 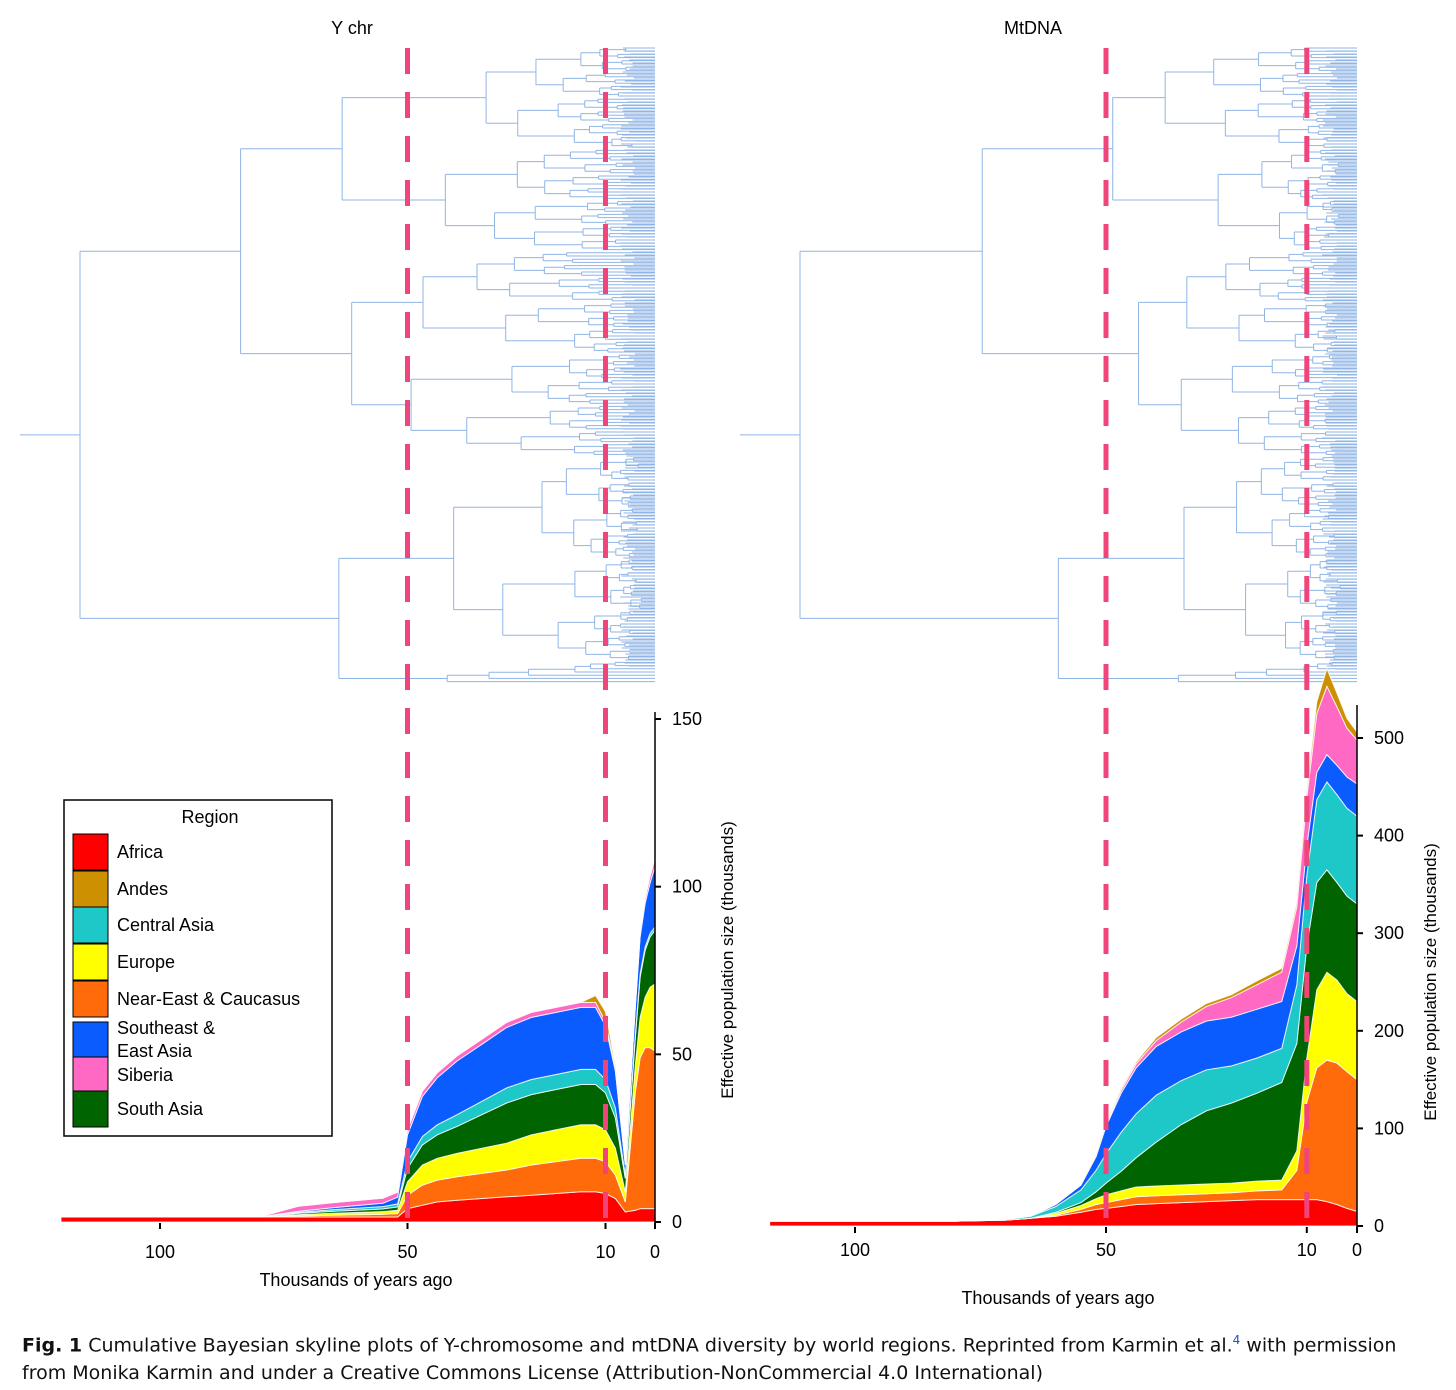 What do you see at coordinates (605, 1252) in the screenshot?
I see `x-tick-label-10-y-chr: 10` at bounding box center [605, 1252].